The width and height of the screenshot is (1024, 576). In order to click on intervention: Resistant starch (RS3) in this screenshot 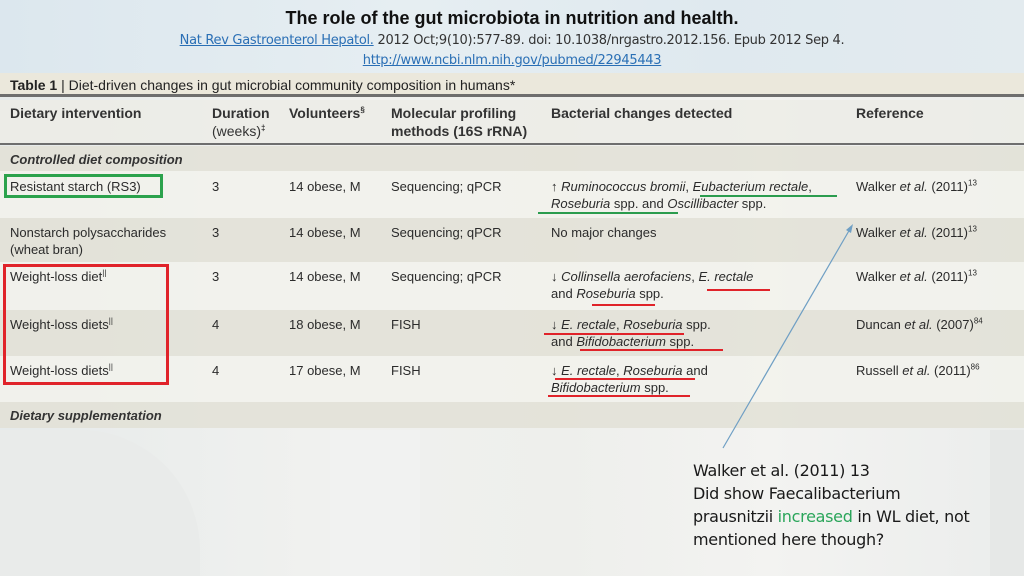, I will do `click(75, 186)`.